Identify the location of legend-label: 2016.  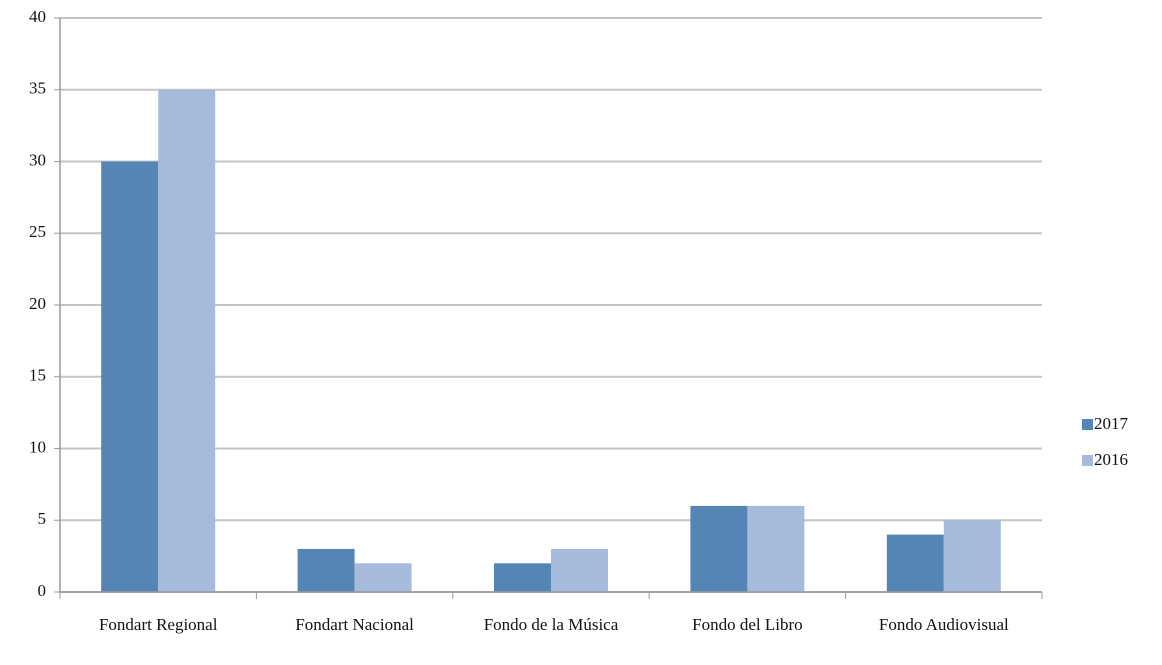
(1111, 459).